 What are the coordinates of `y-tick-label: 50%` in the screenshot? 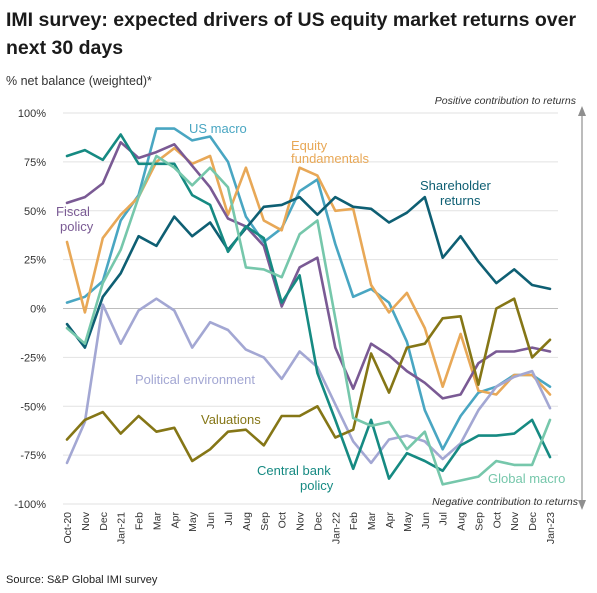 It's located at (35, 212).